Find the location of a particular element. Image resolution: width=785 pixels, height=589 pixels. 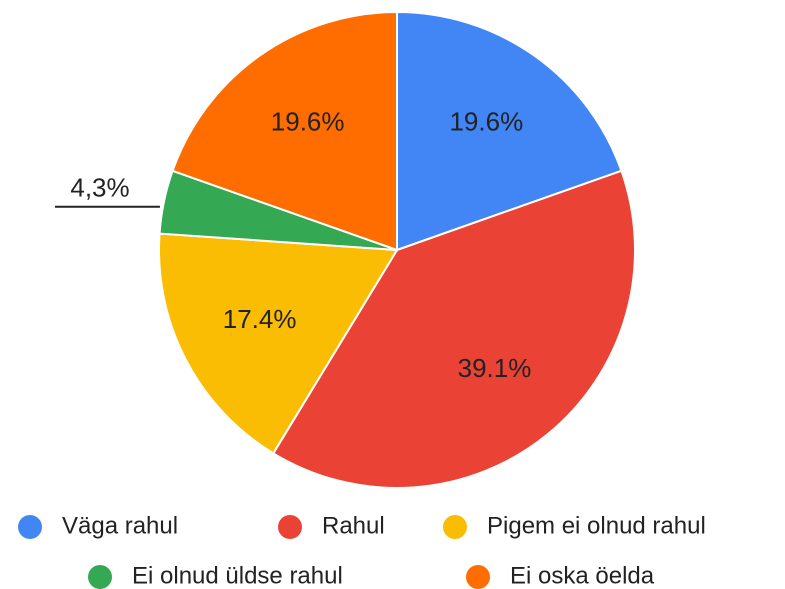

slice-label: 17.4% is located at coordinates (260, 319).